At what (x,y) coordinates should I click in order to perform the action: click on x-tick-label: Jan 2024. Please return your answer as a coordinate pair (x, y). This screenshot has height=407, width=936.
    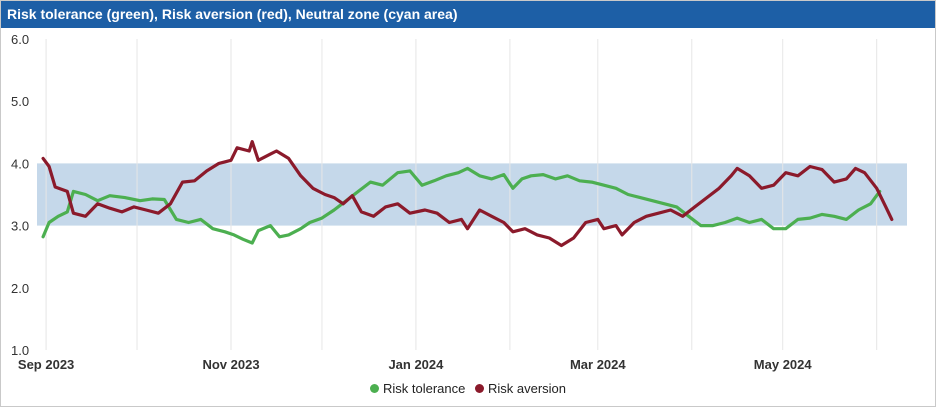
    Looking at the image, I should click on (416, 364).